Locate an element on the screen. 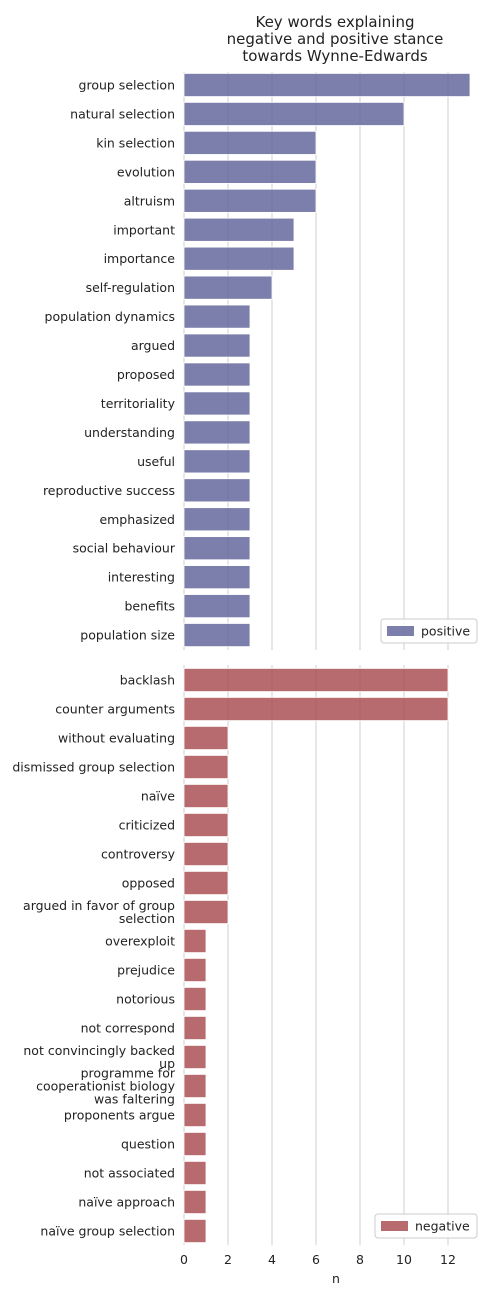  category-label: argued in favor of group selection is located at coordinates (99, 912).